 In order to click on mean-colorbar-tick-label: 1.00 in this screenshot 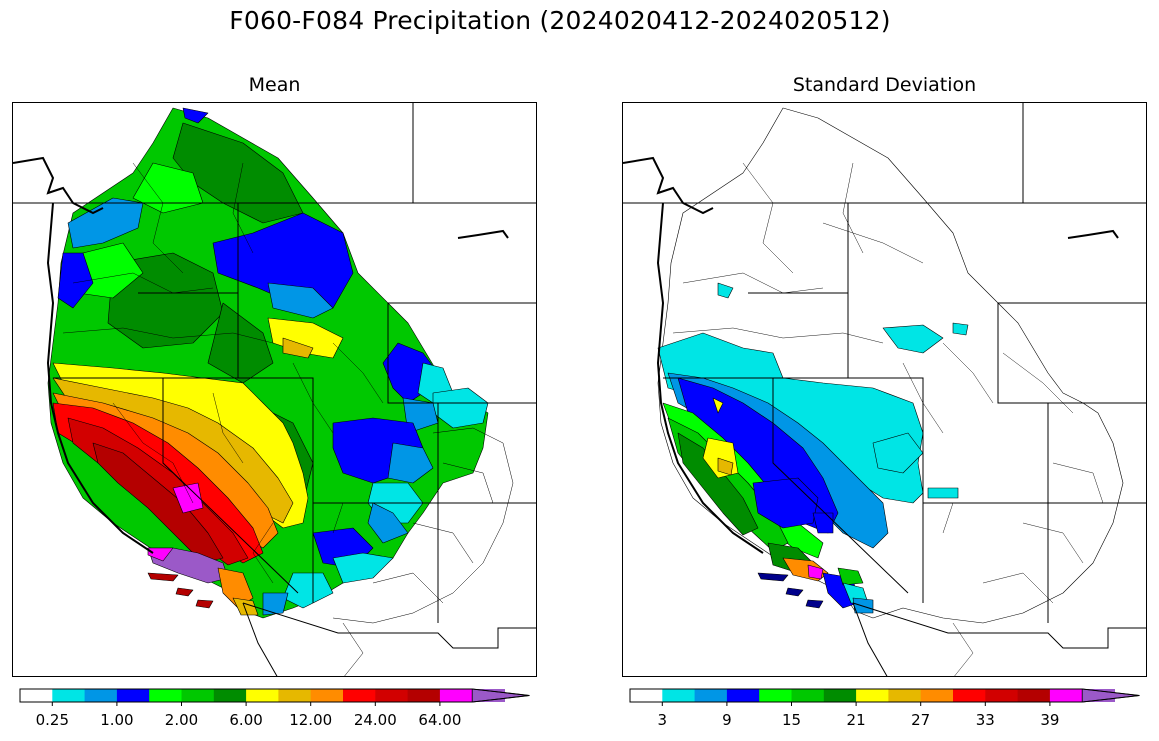, I will do `click(117, 720)`.